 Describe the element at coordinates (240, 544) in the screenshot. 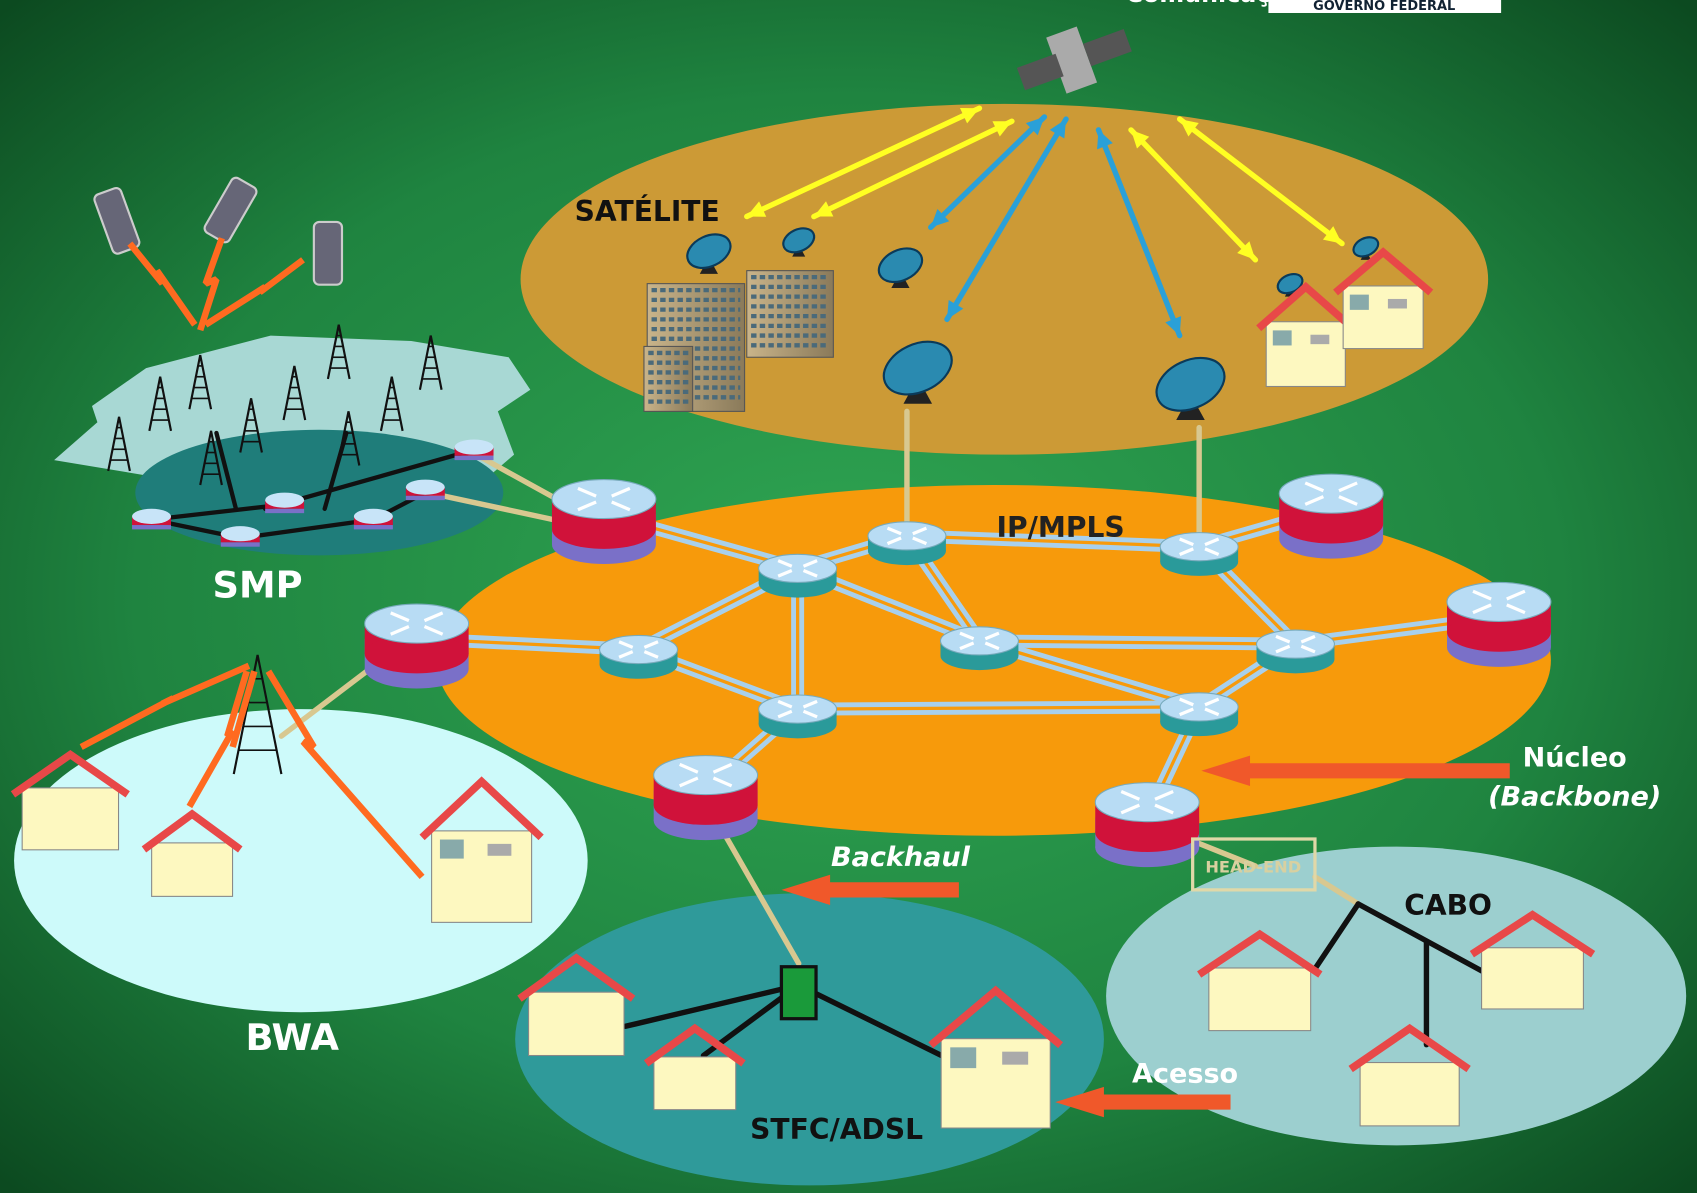

I see `router-base` at that location.